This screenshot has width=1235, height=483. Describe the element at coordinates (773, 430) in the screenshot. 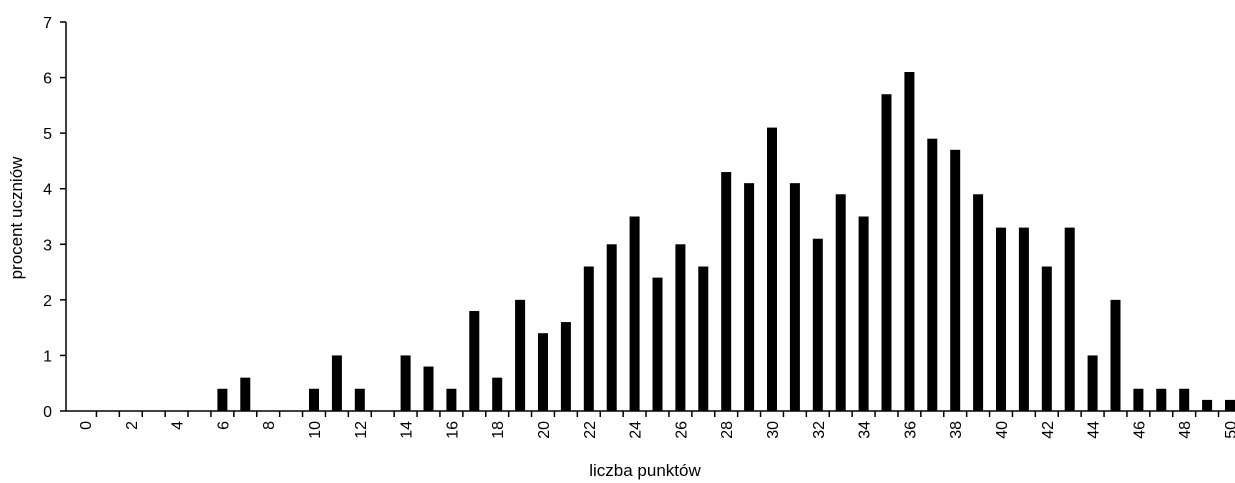

I see `x-tick-label: 30` at that location.